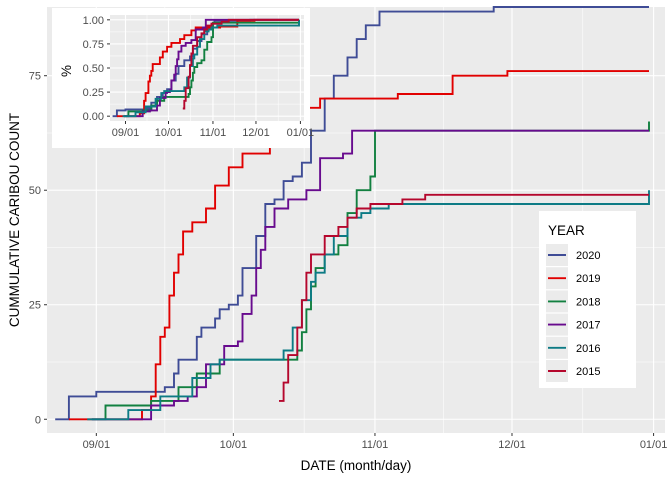  Describe the element at coordinates (93, 45) in the screenshot. I see `y-tick-label: 0.75` at that location.